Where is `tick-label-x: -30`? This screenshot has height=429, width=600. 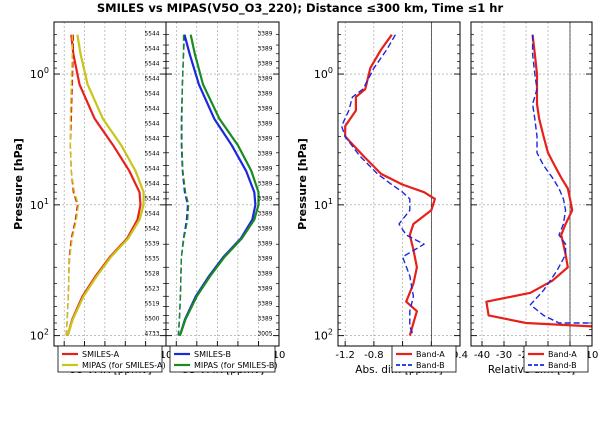
tick-label-x: -30 is located at coordinates (504, 355).